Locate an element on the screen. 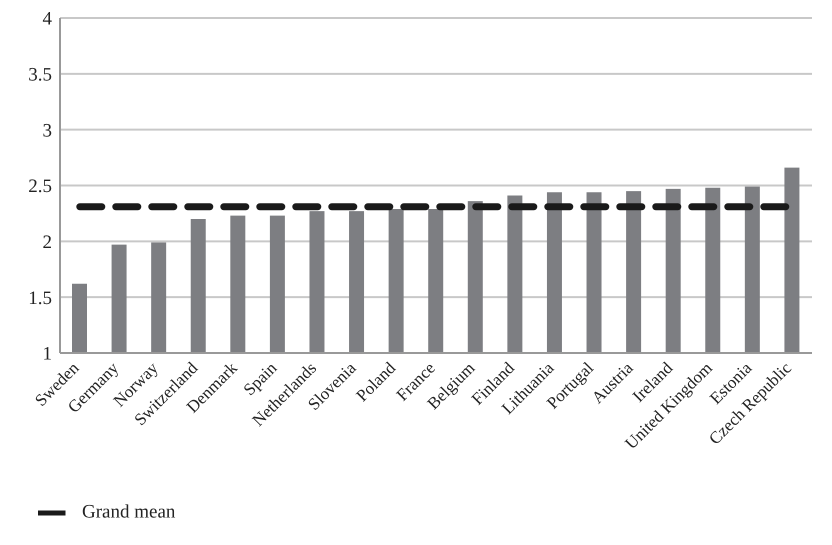  y-tick-label: 2.5 is located at coordinates (40, 187).